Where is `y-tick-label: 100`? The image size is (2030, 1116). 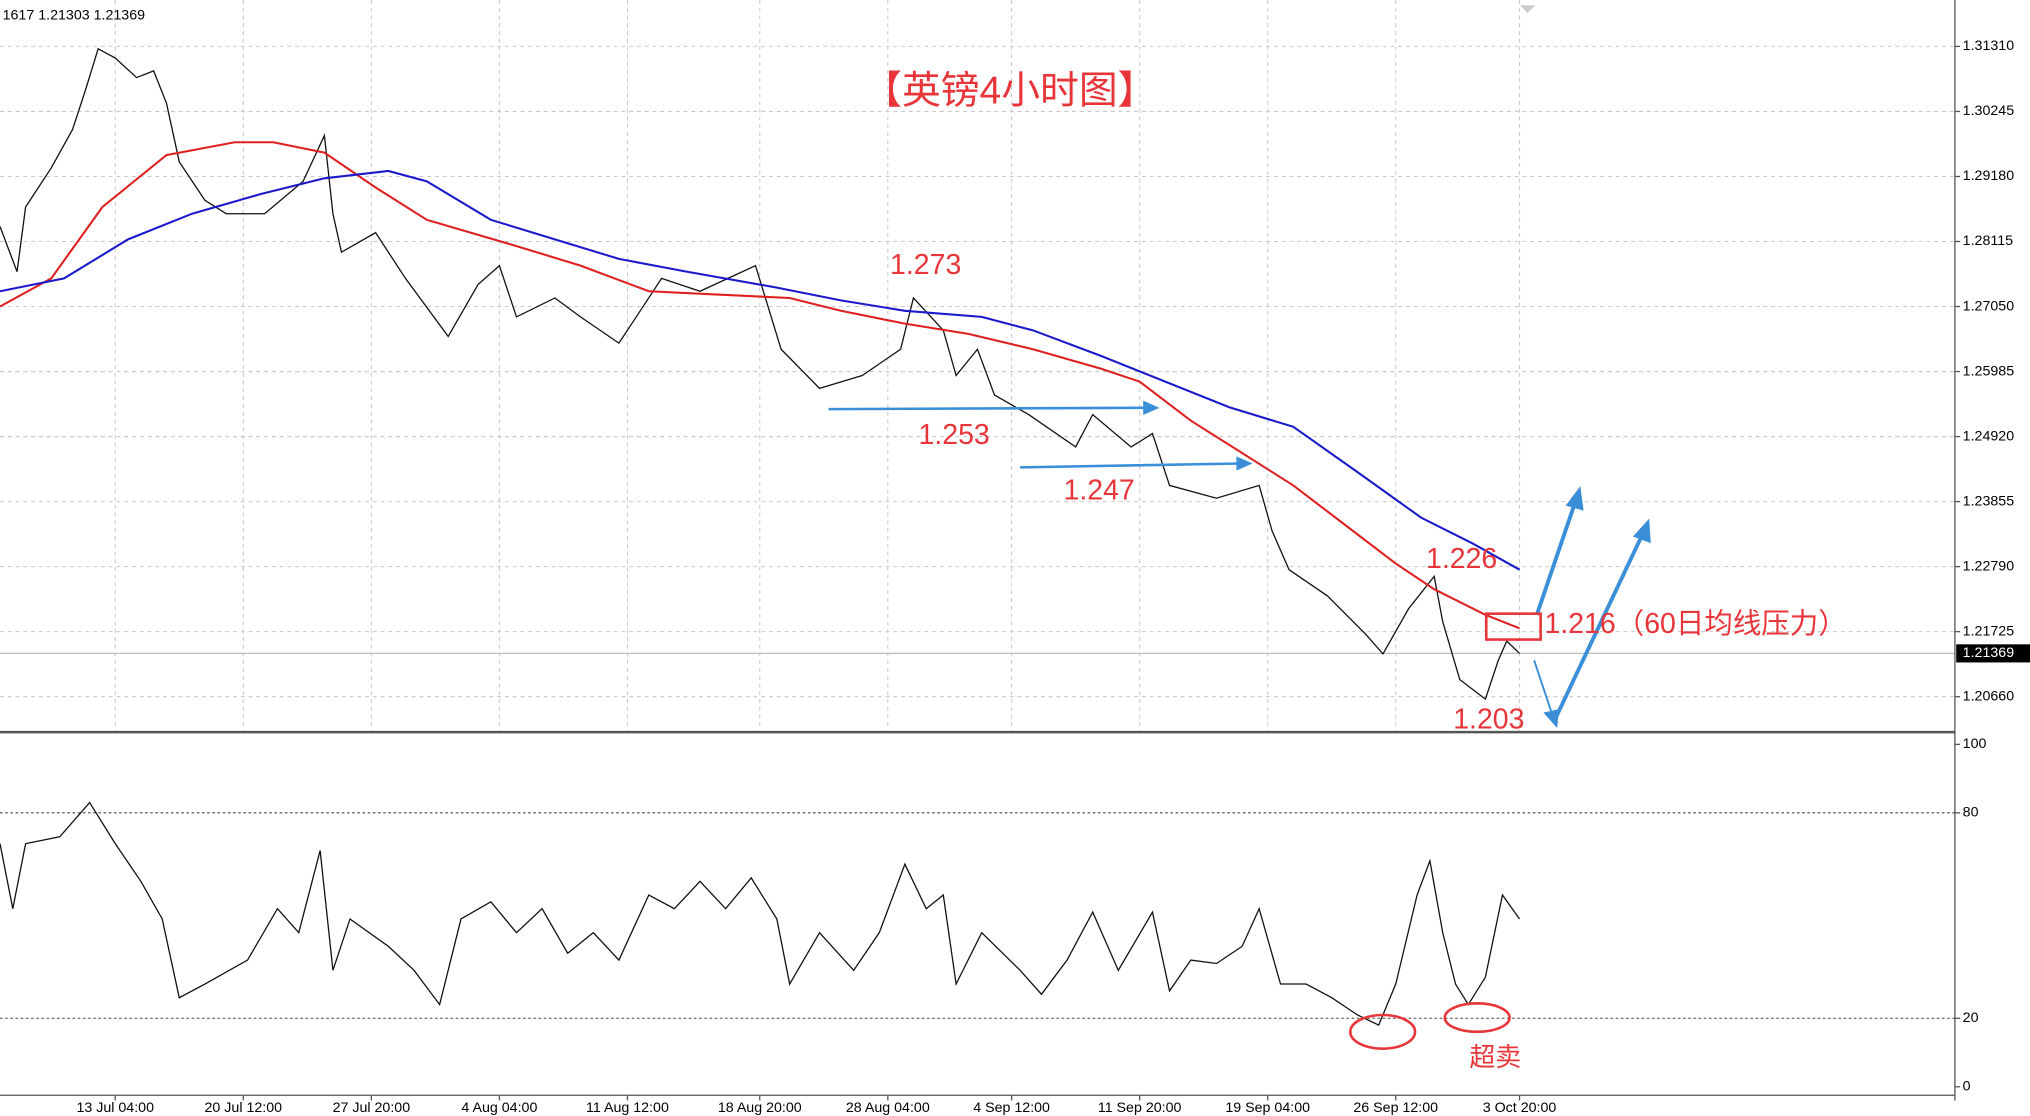
y-tick-label: 100 is located at coordinates (1975, 744).